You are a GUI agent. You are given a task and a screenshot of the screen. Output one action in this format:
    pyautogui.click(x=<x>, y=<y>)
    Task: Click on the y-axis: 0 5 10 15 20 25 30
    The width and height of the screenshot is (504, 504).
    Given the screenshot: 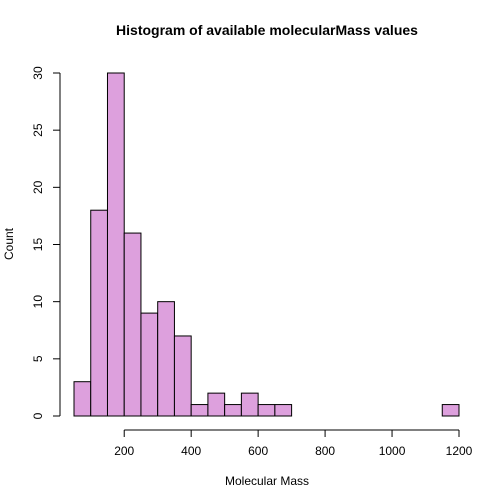 What is the action you would take?
    pyautogui.click(x=45, y=242)
    